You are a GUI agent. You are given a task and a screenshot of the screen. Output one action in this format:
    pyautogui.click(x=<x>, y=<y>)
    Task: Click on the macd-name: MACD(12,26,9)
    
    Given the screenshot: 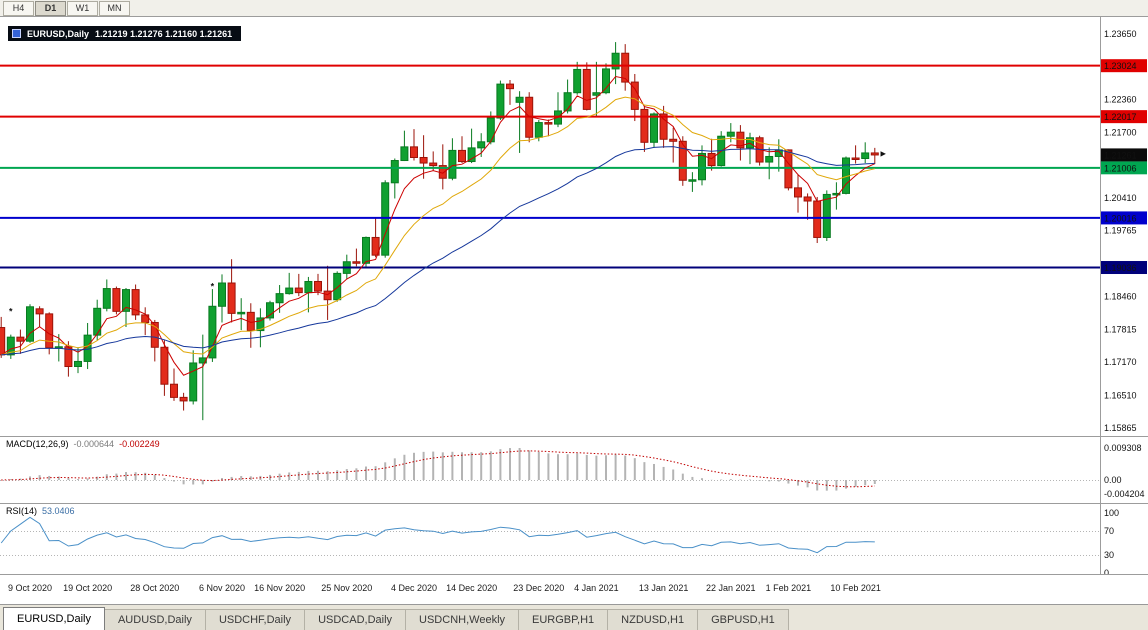 What is the action you would take?
    pyautogui.click(x=37, y=444)
    